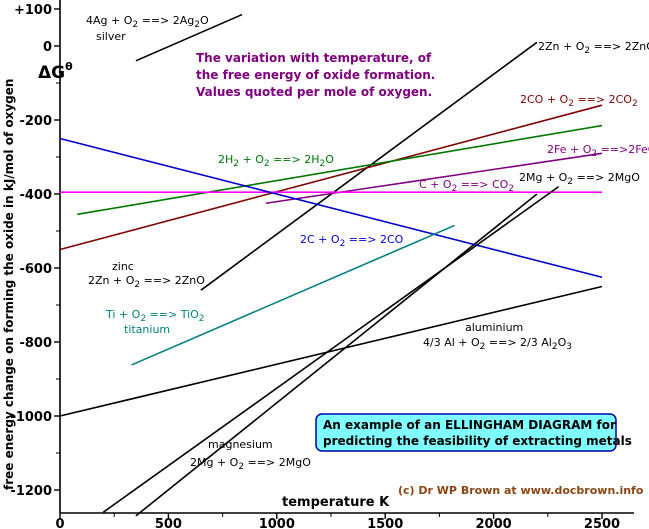  I want to click on y-tick-label: +100, so click(33, 10).